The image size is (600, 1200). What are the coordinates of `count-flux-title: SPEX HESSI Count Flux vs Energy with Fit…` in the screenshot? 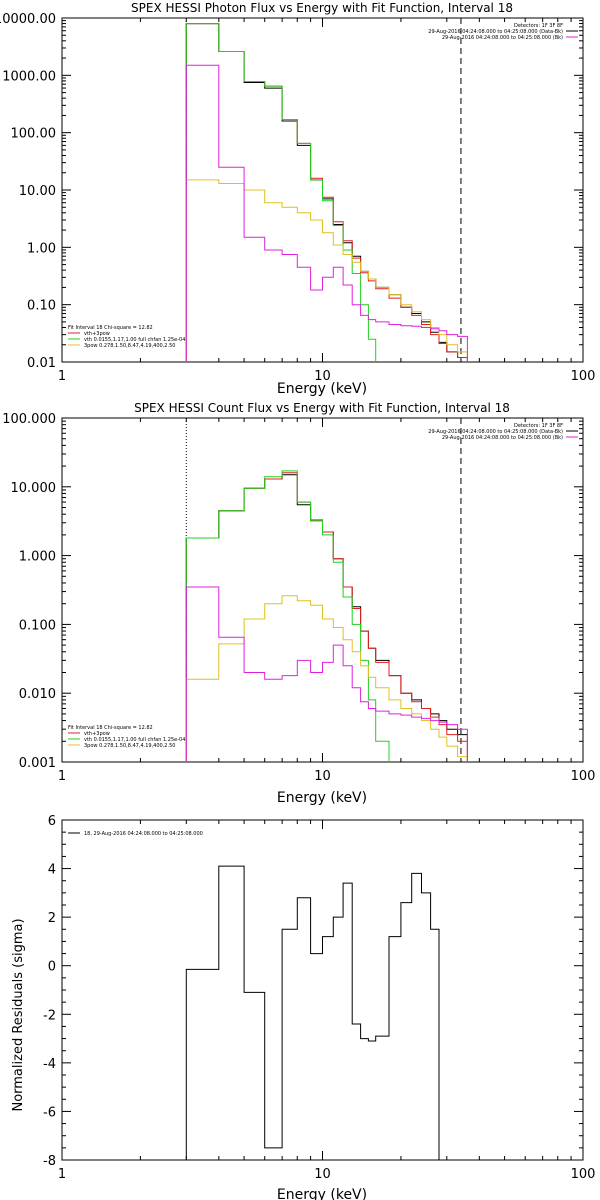 It's located at (322, 408).